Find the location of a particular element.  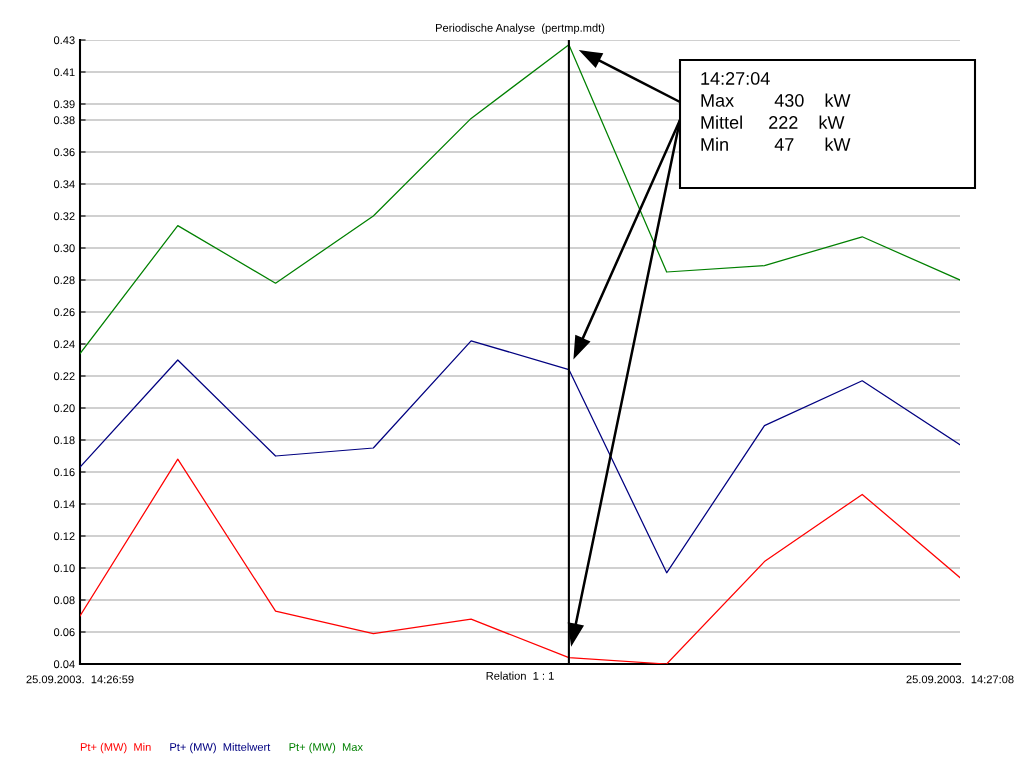

y-tick-label: 0.30 is located at coordinates (64, 248).